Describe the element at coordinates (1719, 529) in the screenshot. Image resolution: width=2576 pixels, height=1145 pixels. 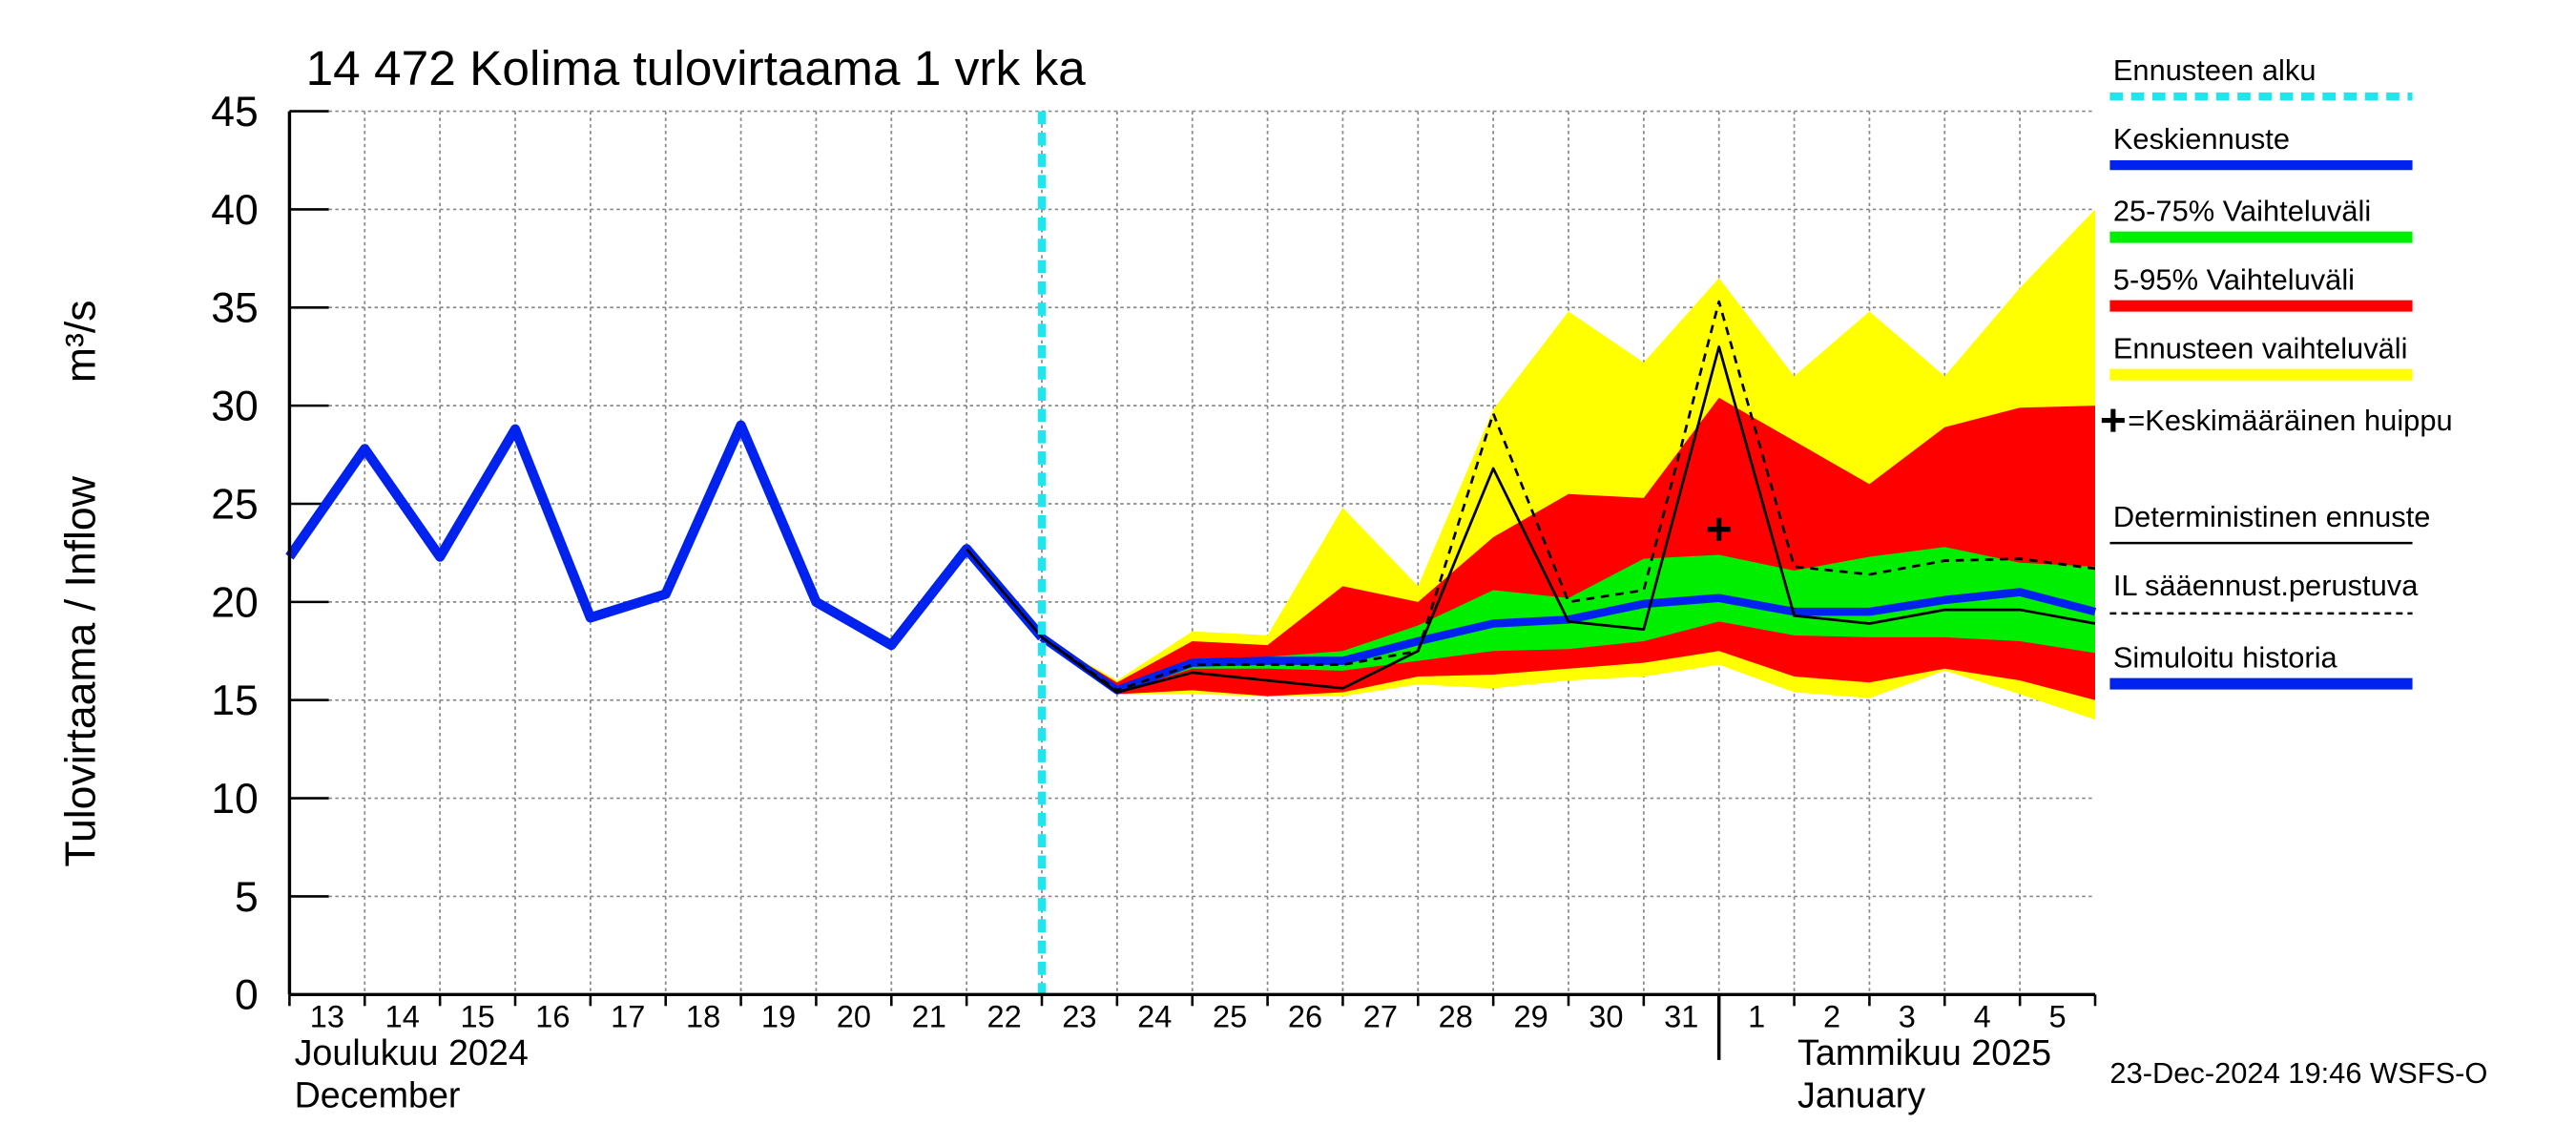
I see `peak-marker` at that location.